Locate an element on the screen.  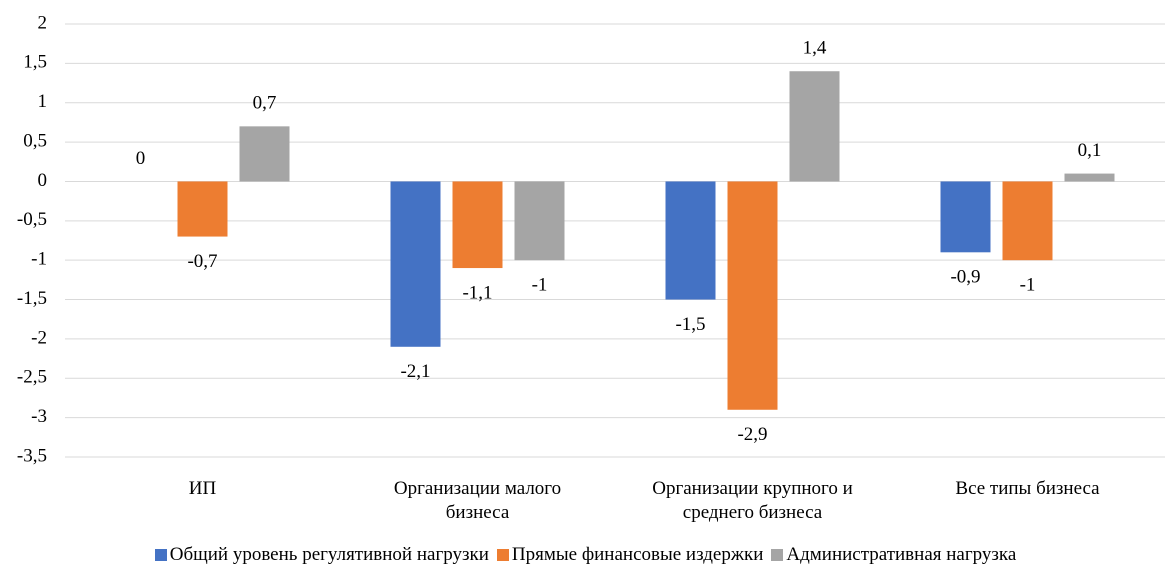
data-label: 0,1 is located at coordinates (1090, 150).